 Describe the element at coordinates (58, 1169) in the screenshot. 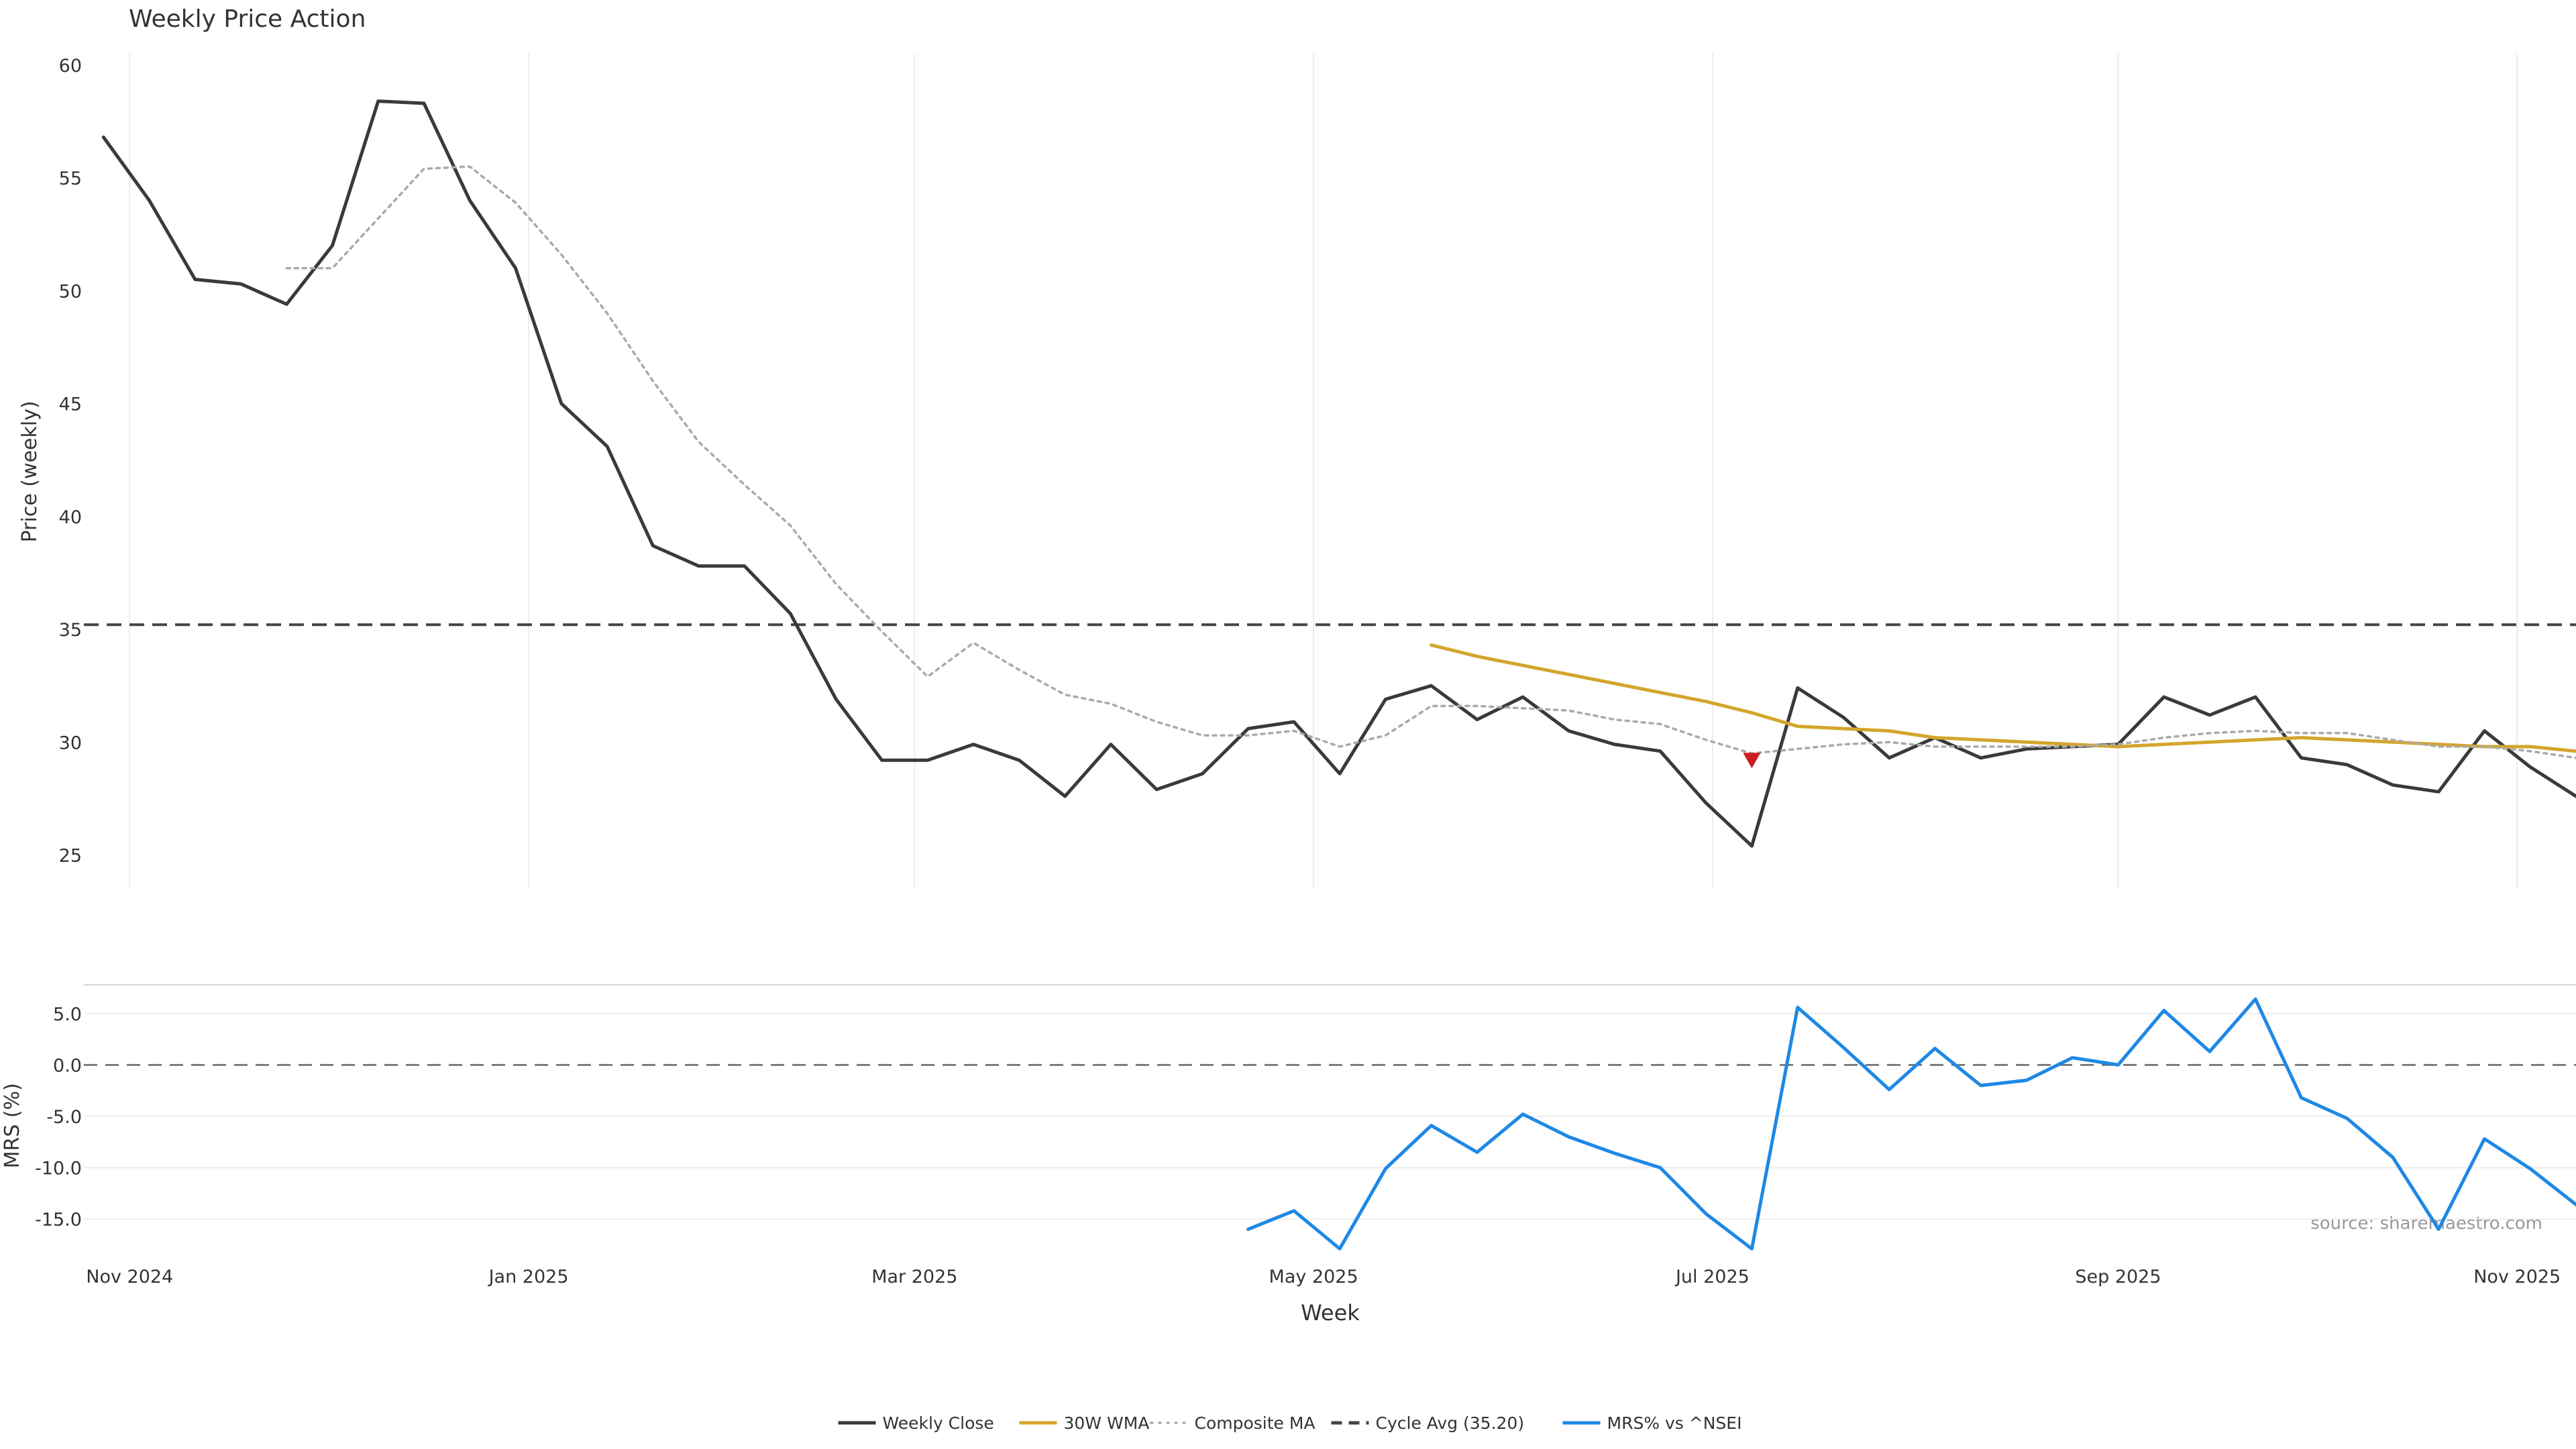

I see `mrs-y-tick-label-3: -10.0` at that location.